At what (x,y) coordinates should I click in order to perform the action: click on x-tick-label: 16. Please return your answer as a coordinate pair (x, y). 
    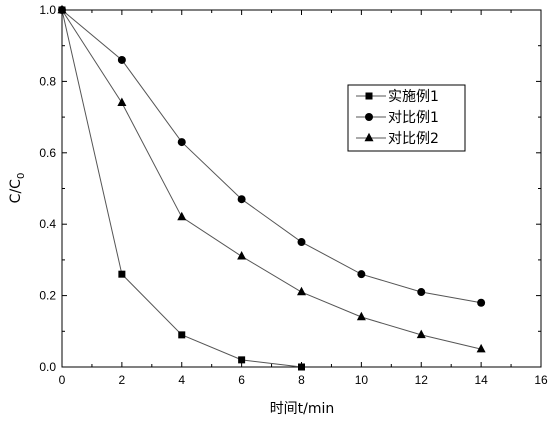
    Looking at the image, I should click on (541, 380).